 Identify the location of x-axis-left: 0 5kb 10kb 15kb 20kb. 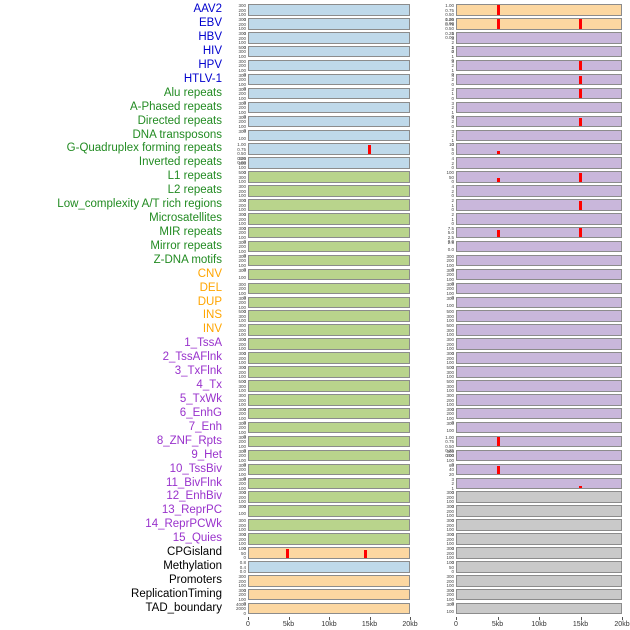
(332, 623).